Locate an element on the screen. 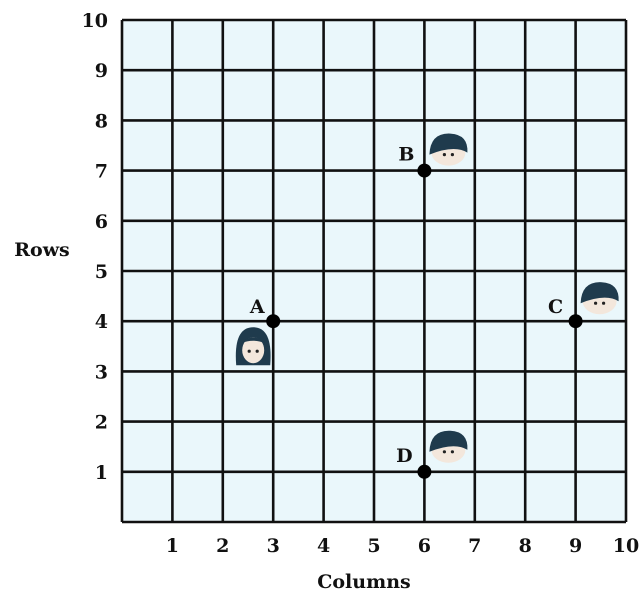  x-tick-label: 6 is located at coordinates (424, 546).